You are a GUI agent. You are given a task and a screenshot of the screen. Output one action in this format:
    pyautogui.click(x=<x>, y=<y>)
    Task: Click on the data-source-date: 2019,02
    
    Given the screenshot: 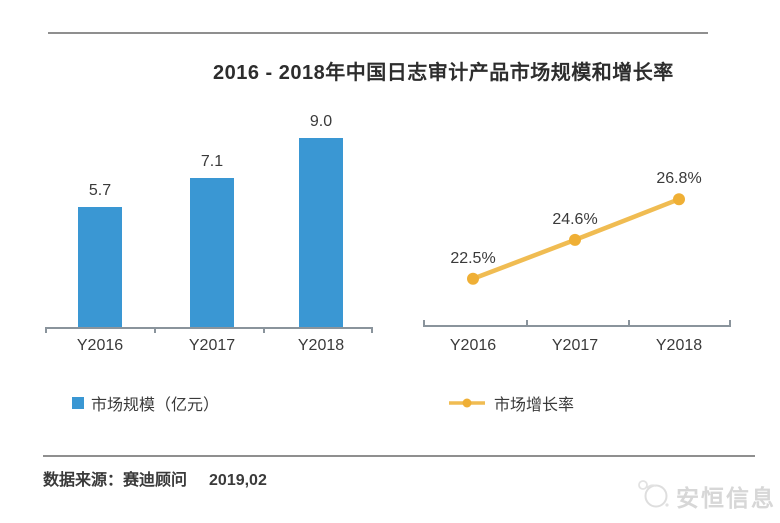 What is the action you would take?
    pyautogui.click(x=238, y=480)
    